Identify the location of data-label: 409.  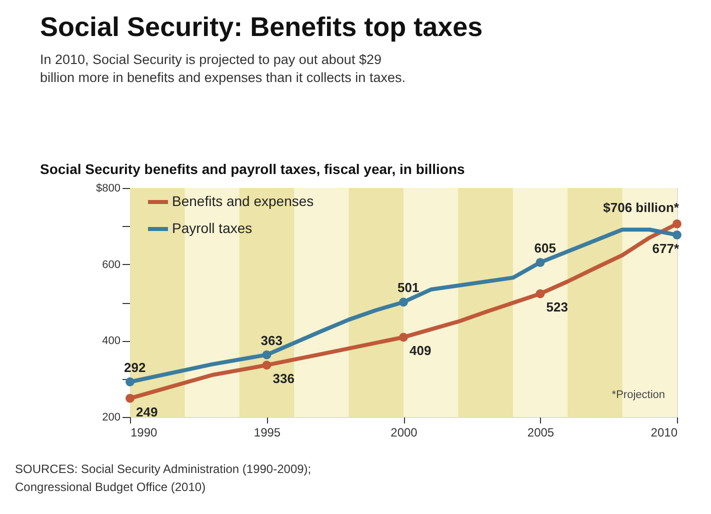
(421, 350).